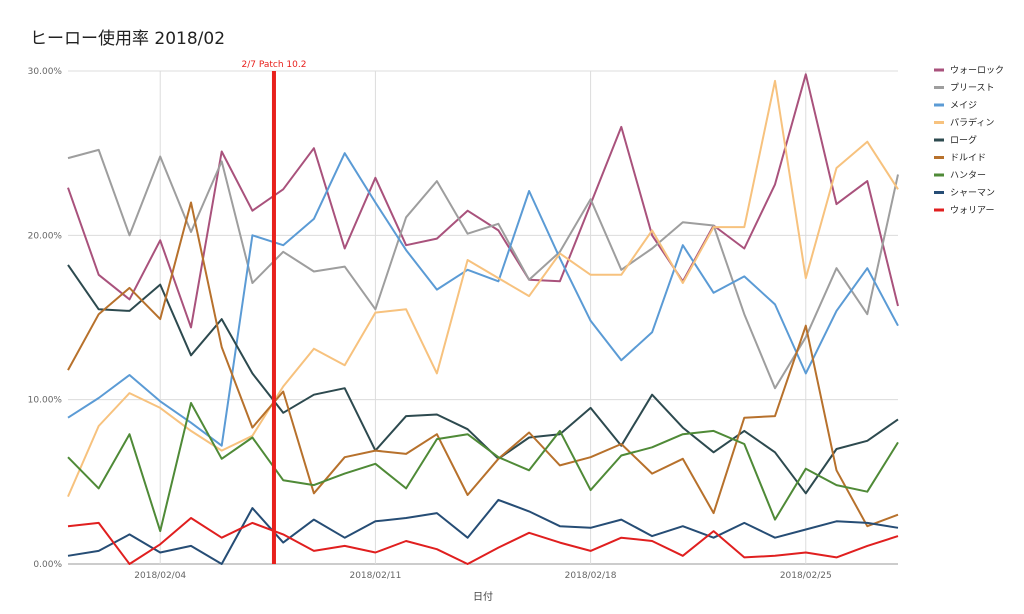 The height and width of the screenshot is (614, 1024). What do you see at coordinates (968, 175) in the screenshot?
I see `legend-label: ハンター` at bounding box center [968, 175].